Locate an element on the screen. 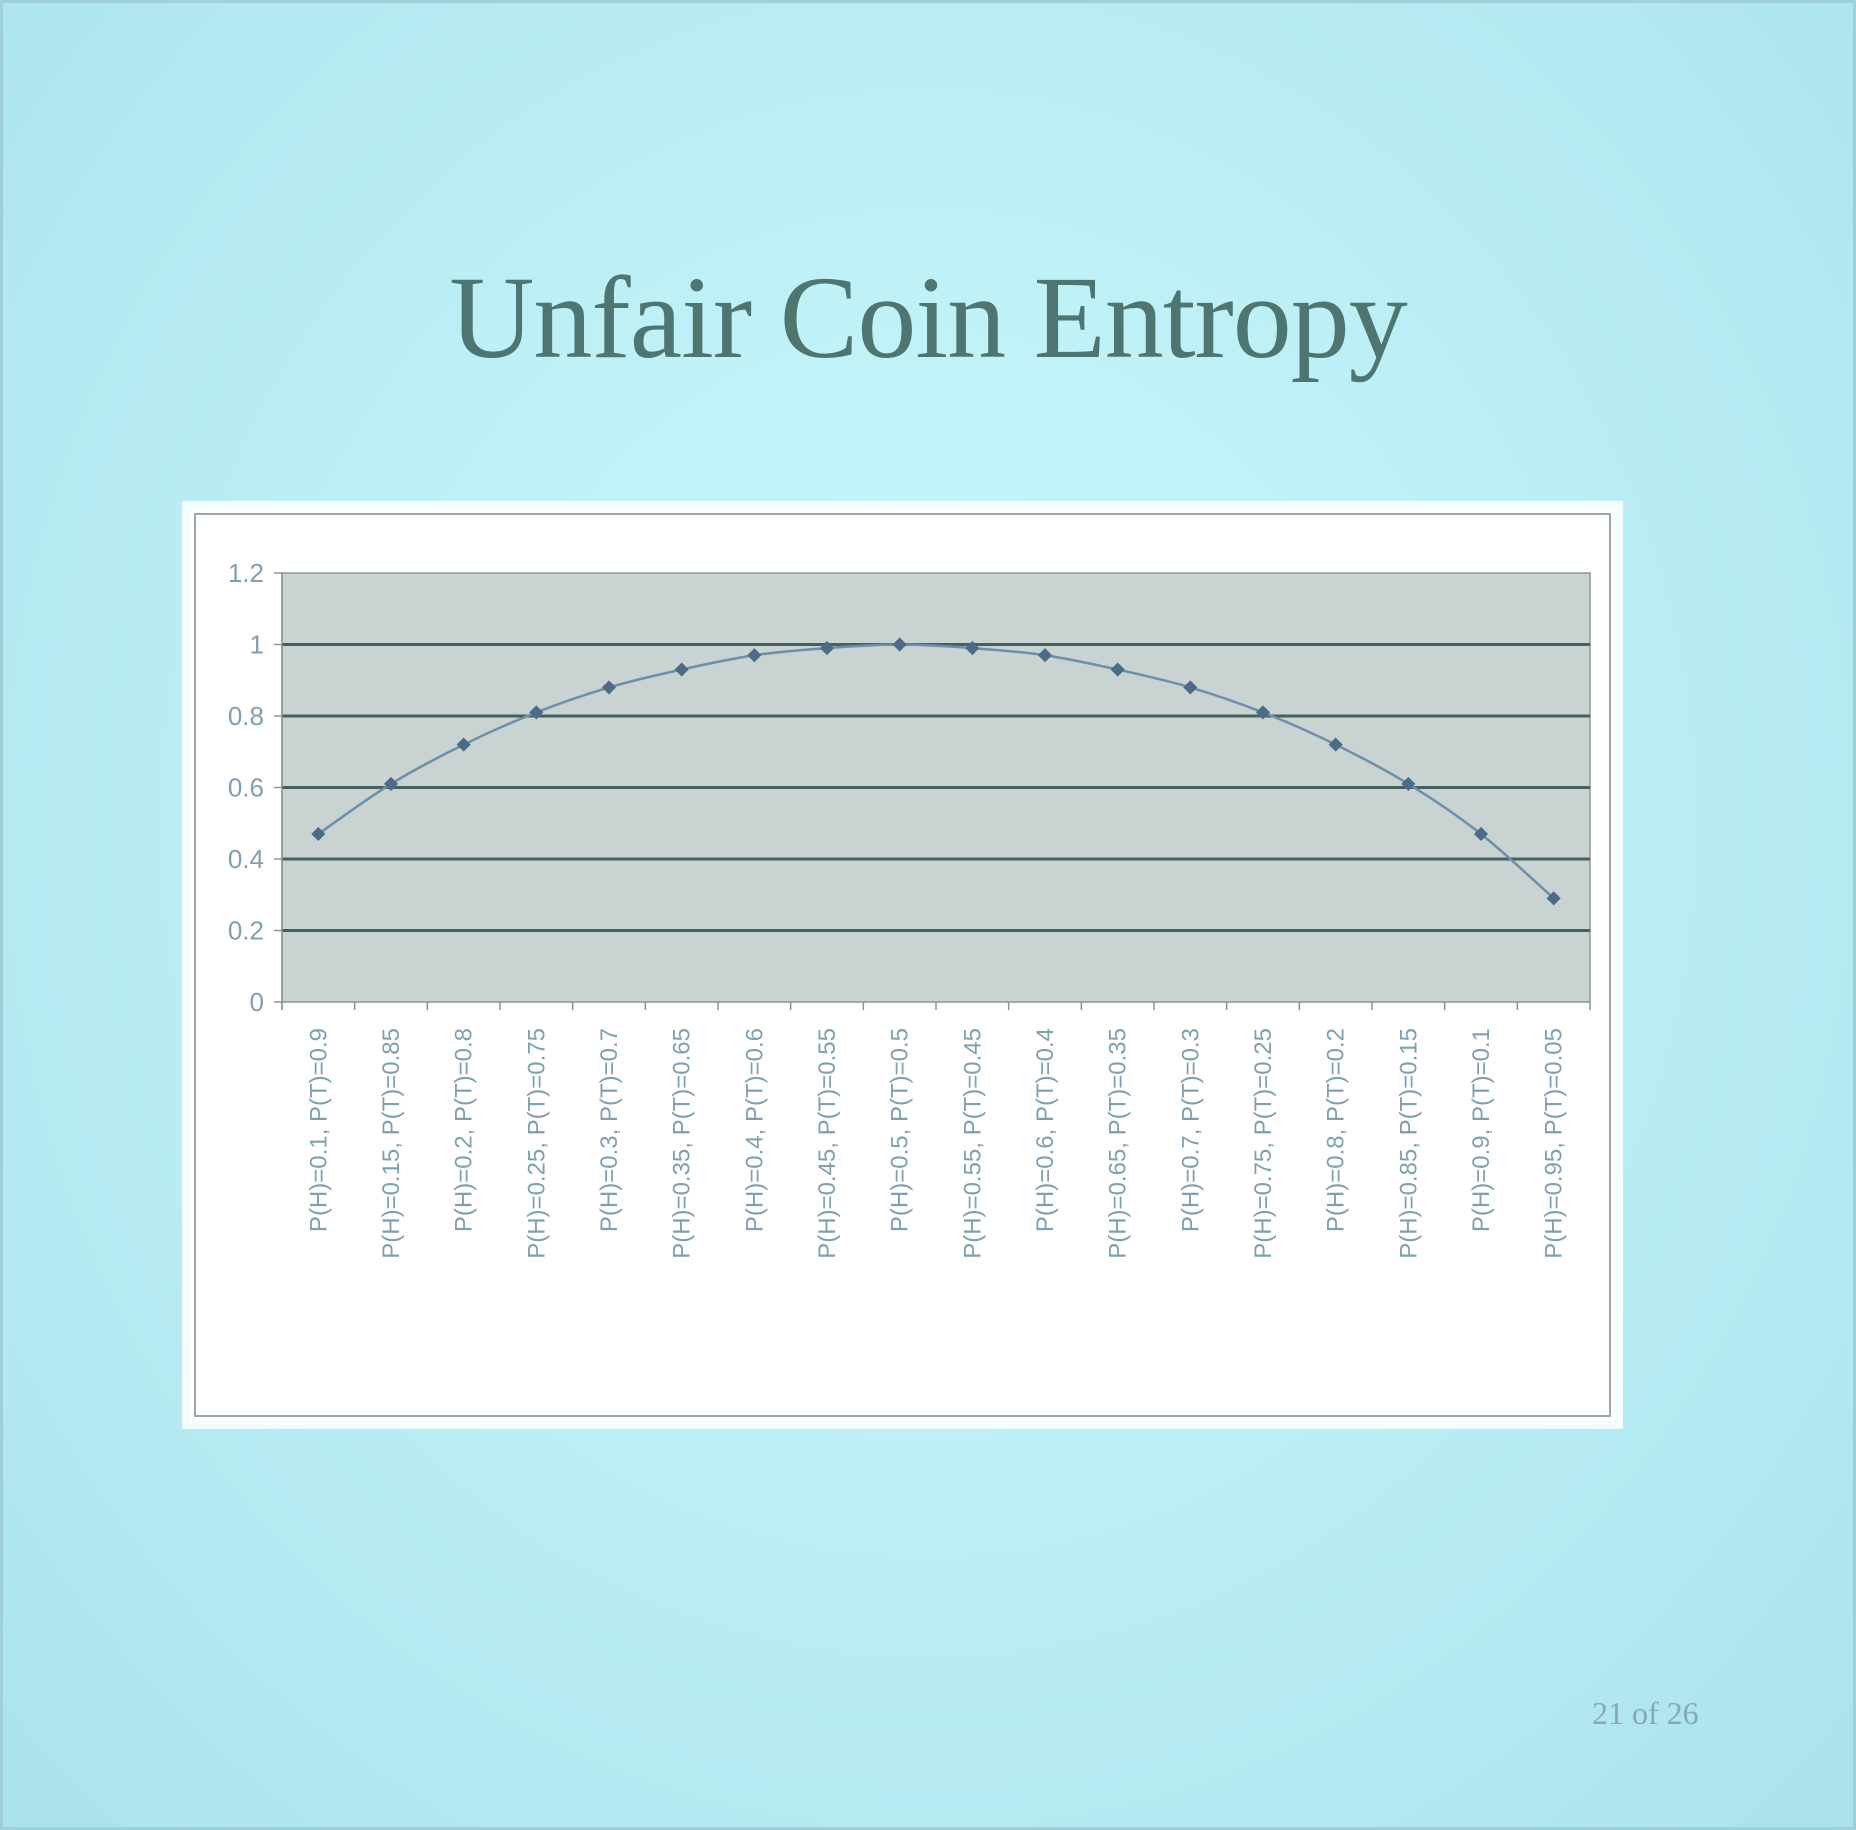 This screenshot has height=1830, width=1856. x-tick-label: P(H)=0.8, P(T)=0.2 is located at coordinates (1336, 1130).